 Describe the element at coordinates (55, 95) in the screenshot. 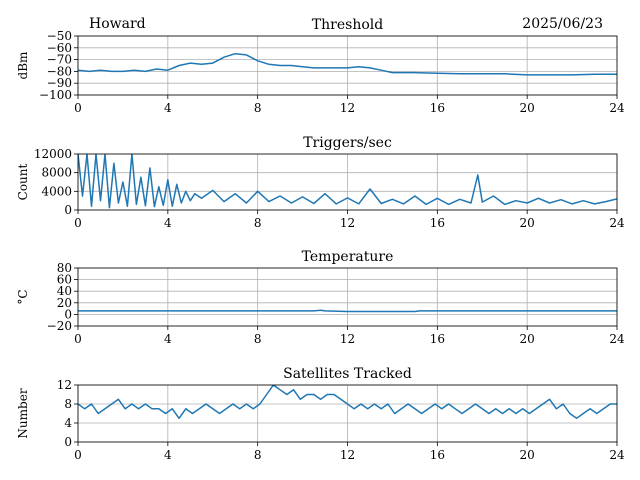

I see `y-tick-label: −100` at that location.